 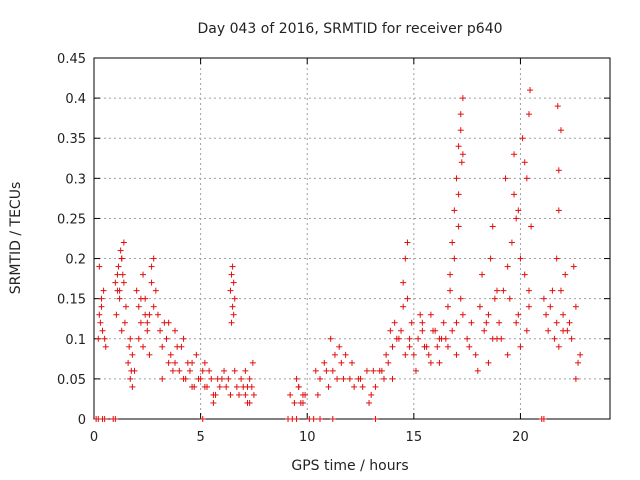 I want to click on y-tick-label: 0.45, so click(x=71, y=59).